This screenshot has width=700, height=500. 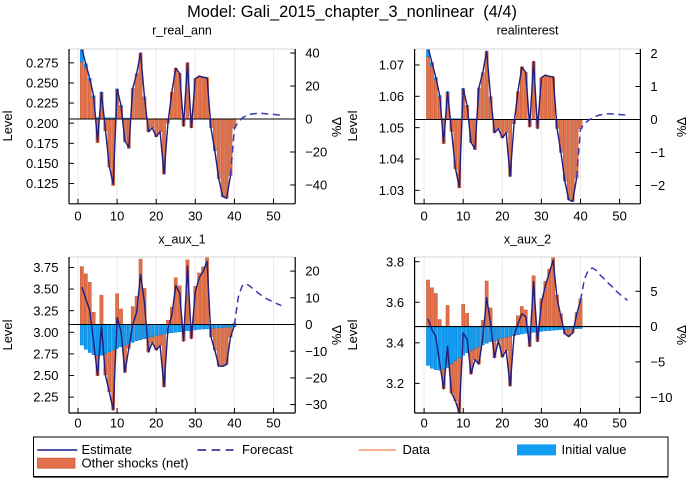 What do you see at coordinates (395, 302) in the screenshot?
I see `svg-text: 3.6` at bounding box center [395, 302].